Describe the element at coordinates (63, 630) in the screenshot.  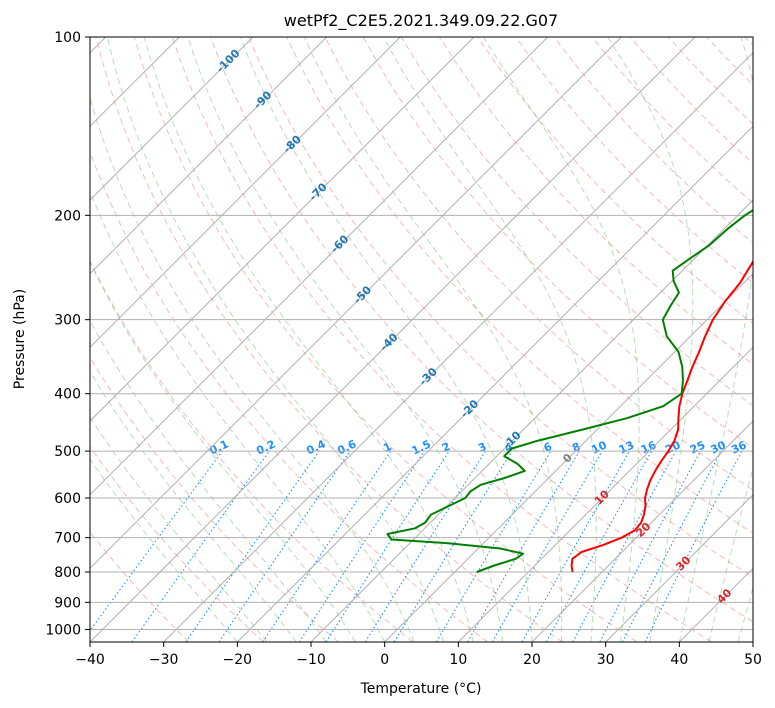
I see `y-tick-label: 1000` at that location.